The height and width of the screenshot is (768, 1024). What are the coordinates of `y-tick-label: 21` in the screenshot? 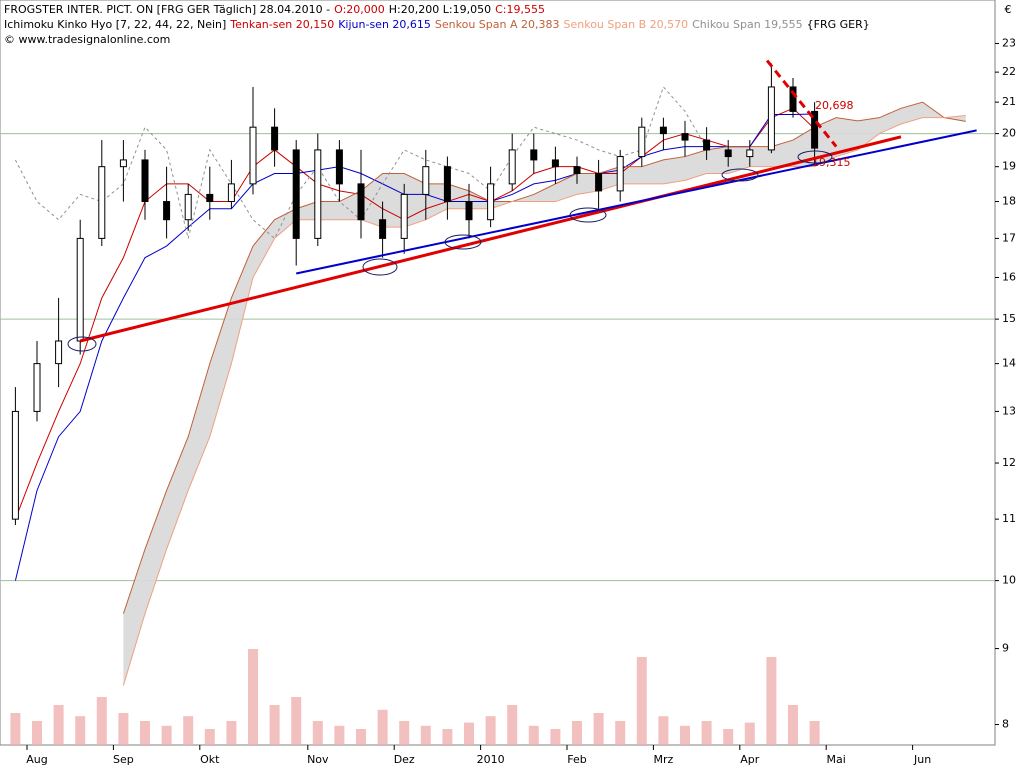 It's located at (1009, 101).